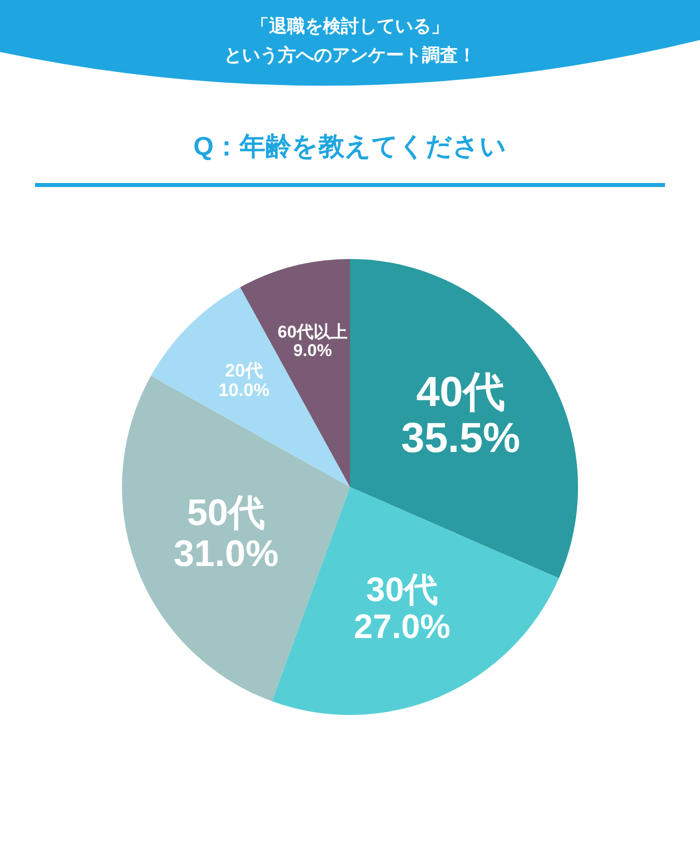  I want to click on data-label: 9.0%, so click(312, 350).